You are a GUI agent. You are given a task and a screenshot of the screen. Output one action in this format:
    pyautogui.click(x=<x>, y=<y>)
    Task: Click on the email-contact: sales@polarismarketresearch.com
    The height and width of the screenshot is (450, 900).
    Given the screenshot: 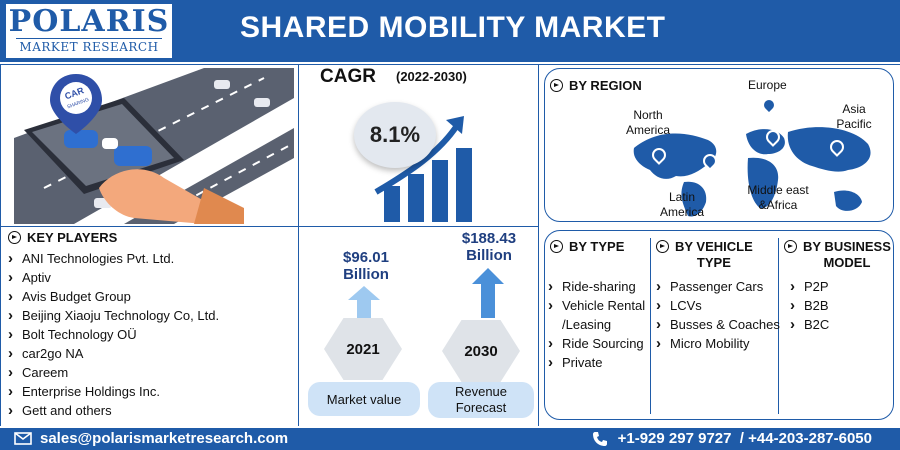 What is the action you would take?
    pyautogui.click(x=151, y=438)
    